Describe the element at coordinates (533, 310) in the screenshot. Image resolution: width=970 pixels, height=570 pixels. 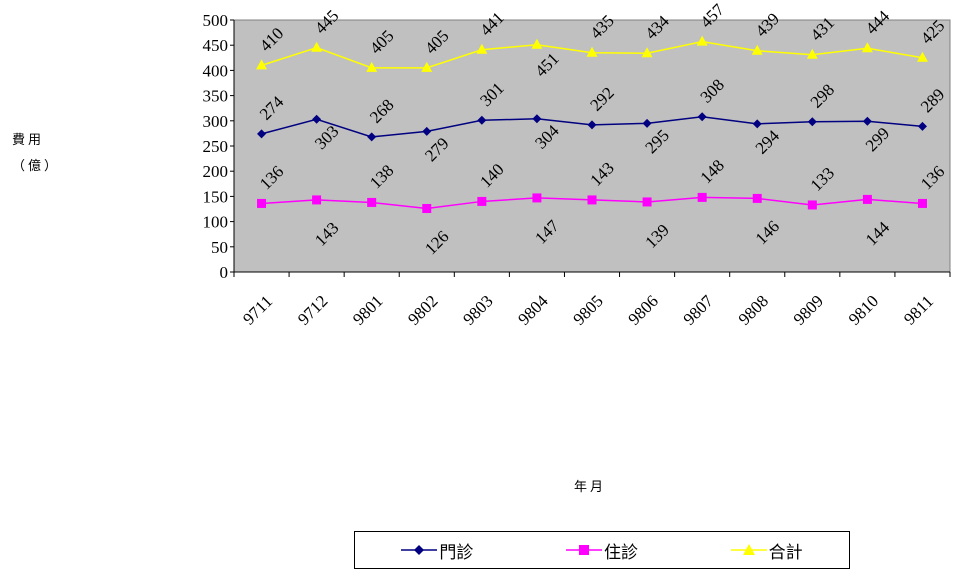
I see `x-tick-label: 9804` at that location.